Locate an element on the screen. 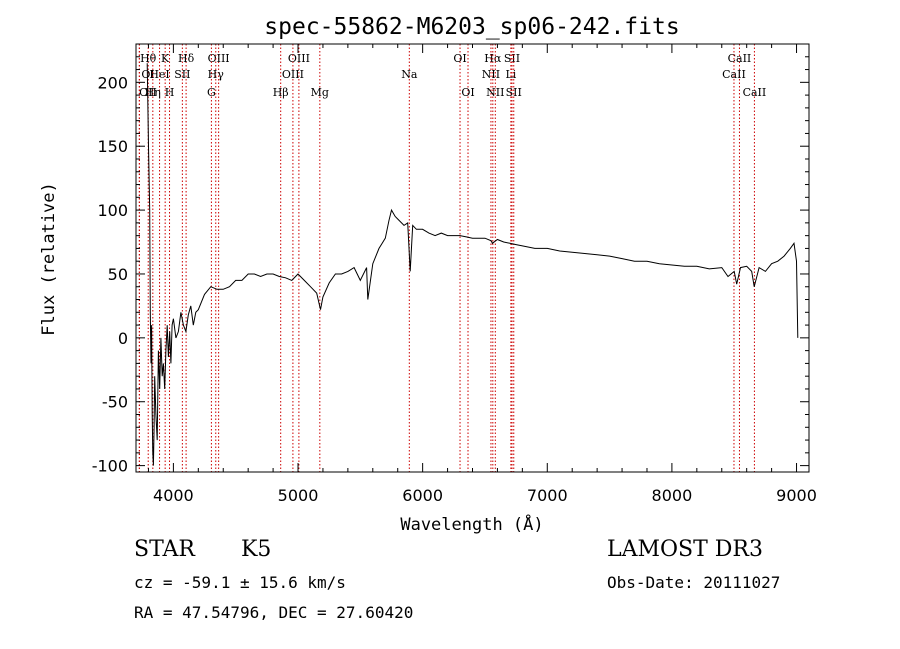 The image size is (900, 649). y-tick-label: 200 is located at coordinates (112, 82).